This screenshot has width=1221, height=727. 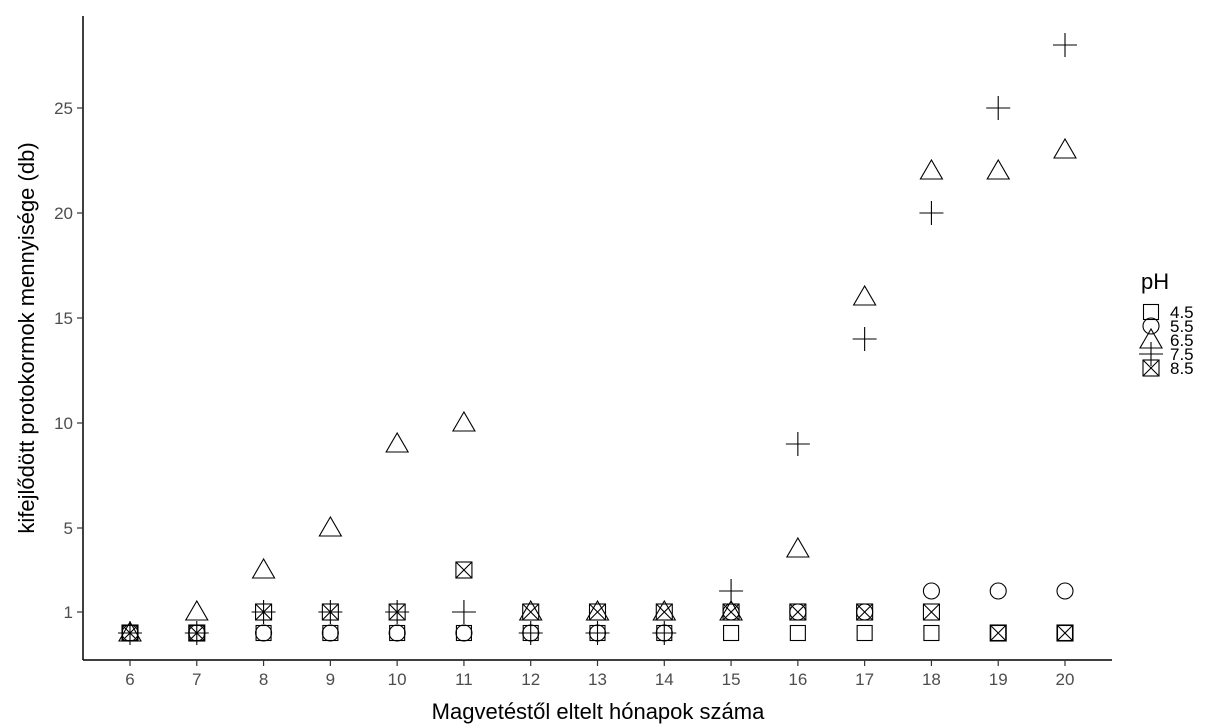 I want to click on y-tick-label: 10, so click(x=63, y=423).